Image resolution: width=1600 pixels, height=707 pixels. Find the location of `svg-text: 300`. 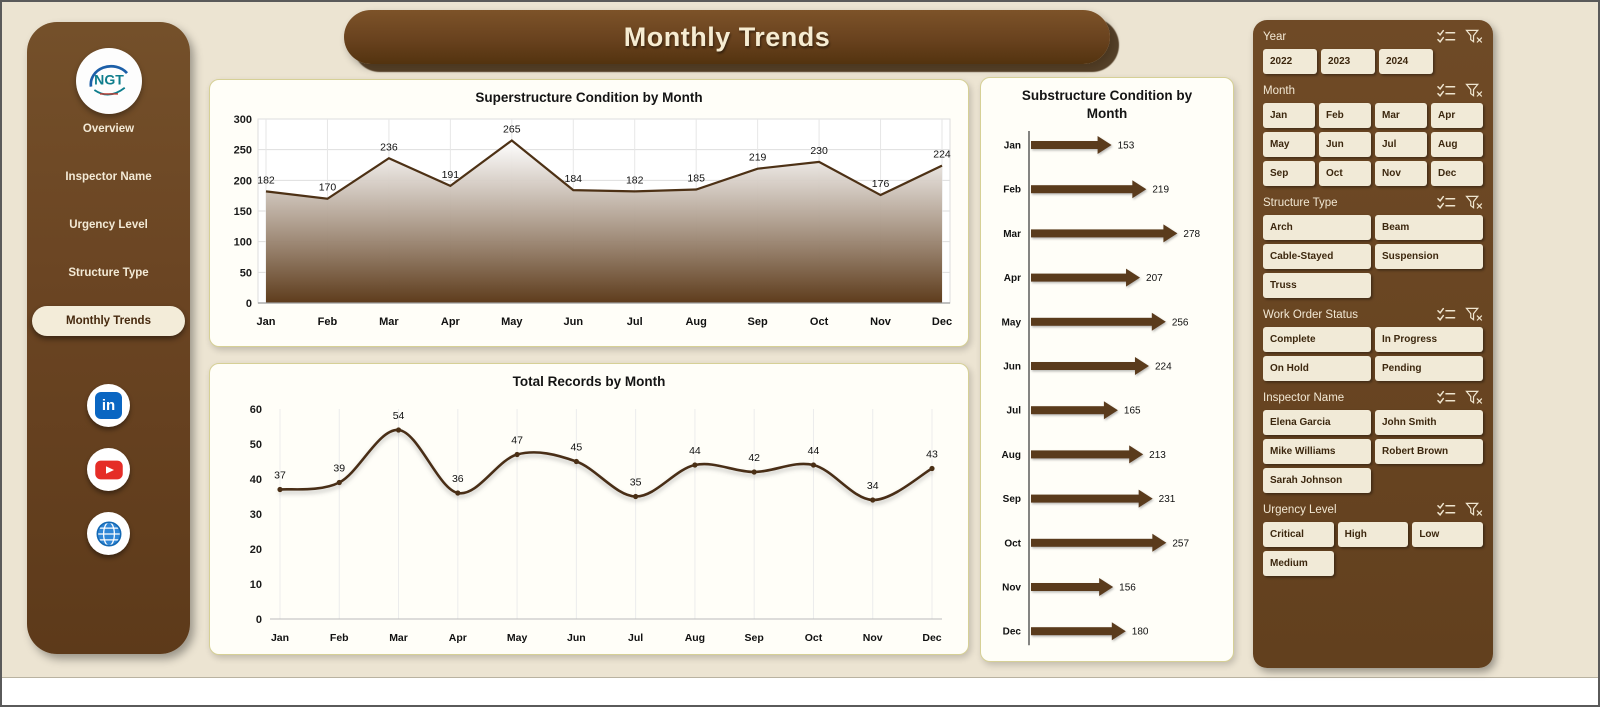

svg-text: 300 is located at coordinates (243, 120).